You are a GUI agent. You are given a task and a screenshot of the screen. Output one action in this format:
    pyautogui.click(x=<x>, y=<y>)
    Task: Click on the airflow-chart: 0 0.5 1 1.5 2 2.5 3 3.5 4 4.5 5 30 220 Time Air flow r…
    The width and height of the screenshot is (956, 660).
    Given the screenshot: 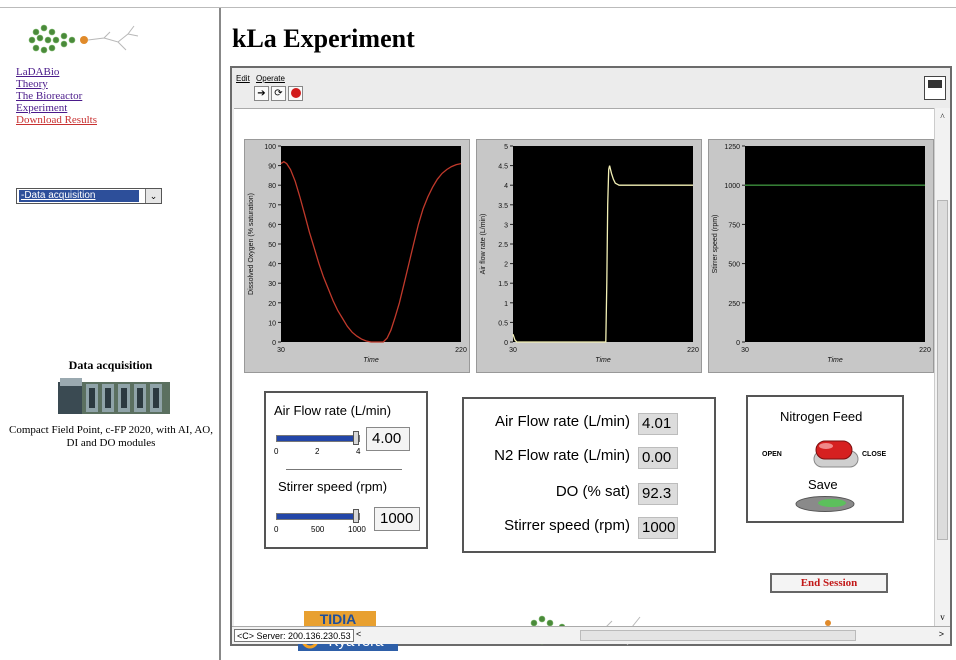 What is the action you would take?
    pyautogui.click(x=589, y=256)
    